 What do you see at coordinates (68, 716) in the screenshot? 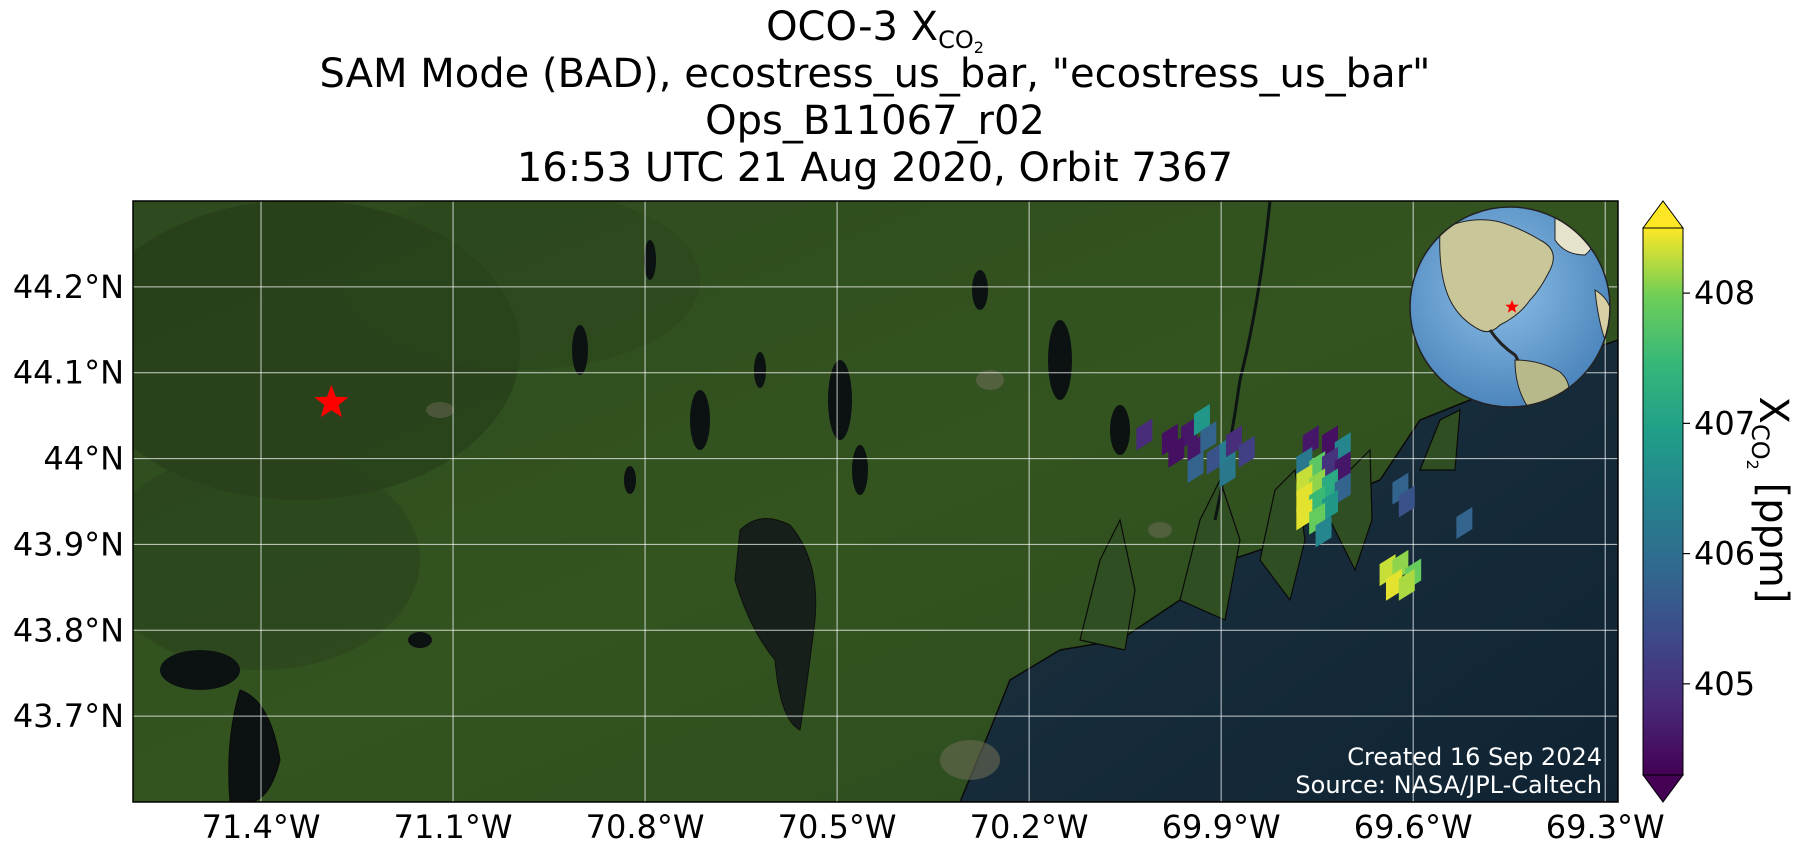
I see `latitude-tick-label: 43.7°N` at bounding box center [68, 716].